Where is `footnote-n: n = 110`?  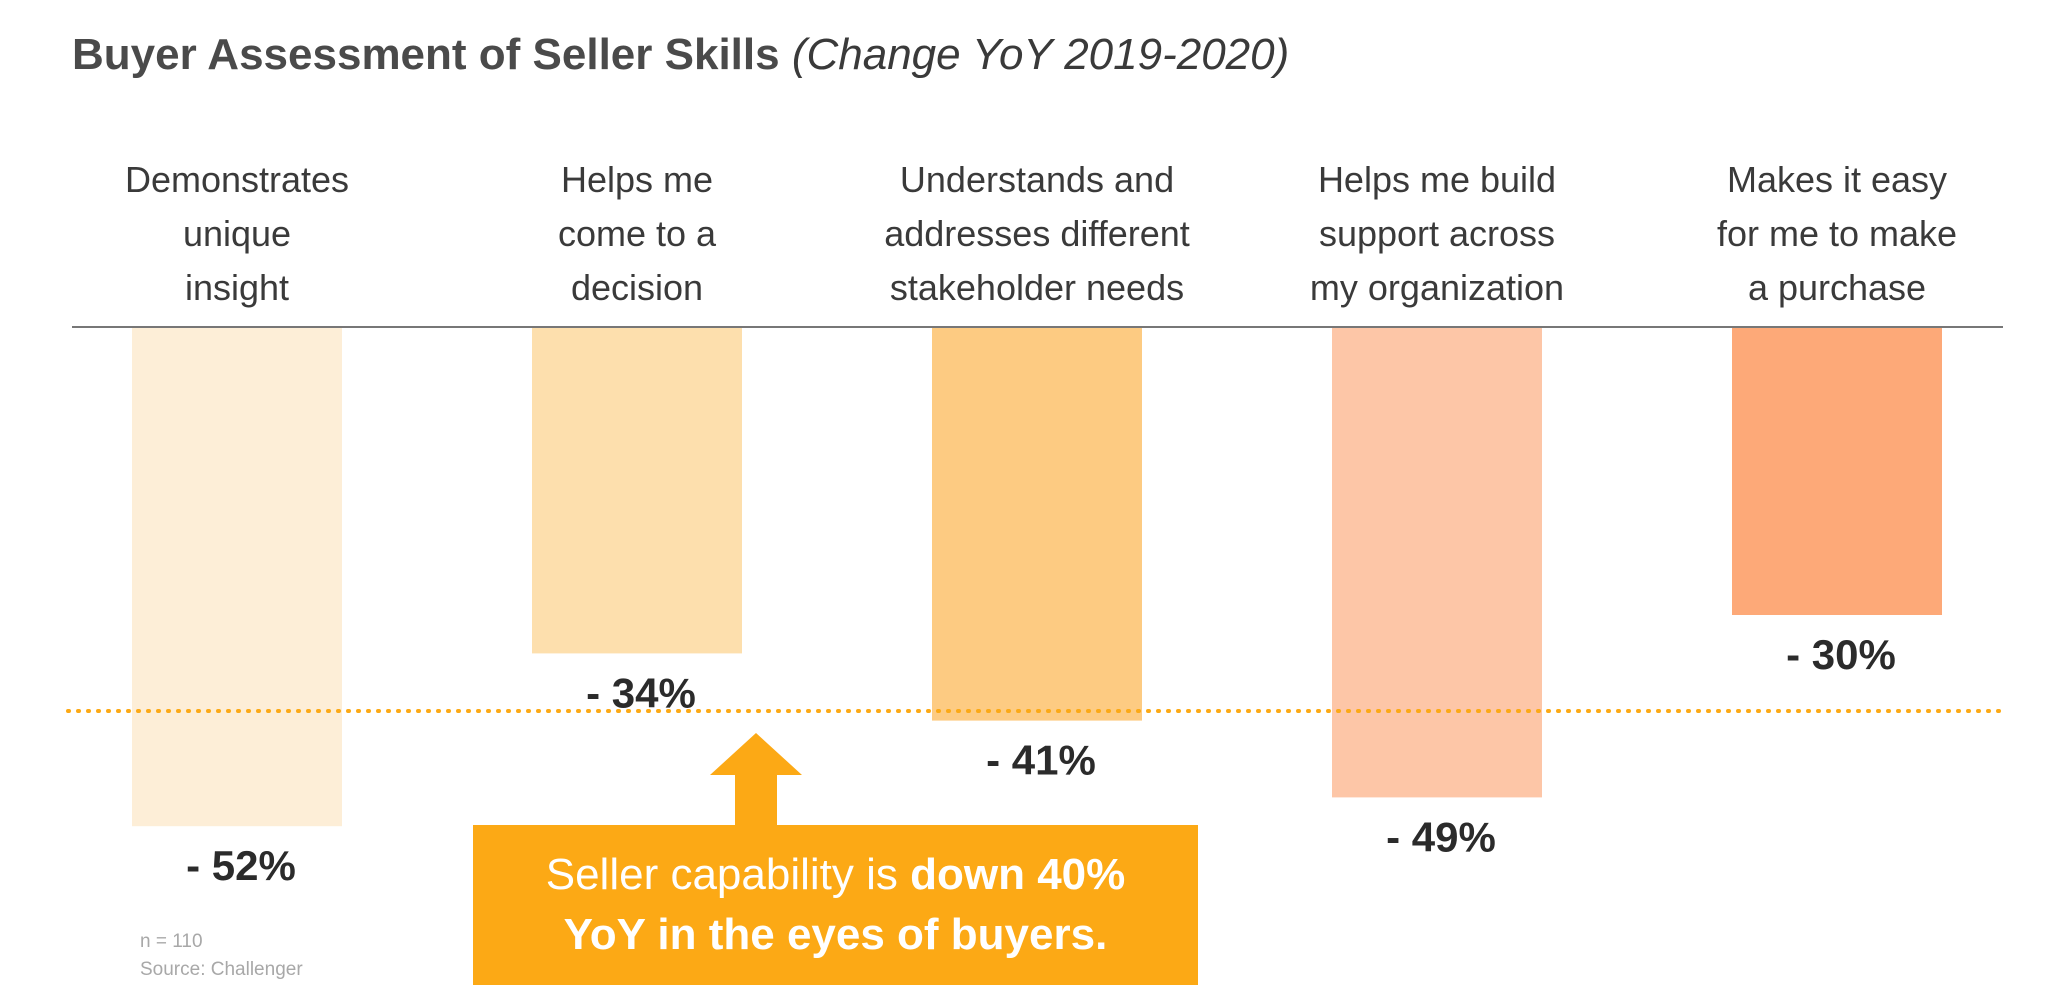 footnote-n: n = 110 is located at coordinates (171, 941).